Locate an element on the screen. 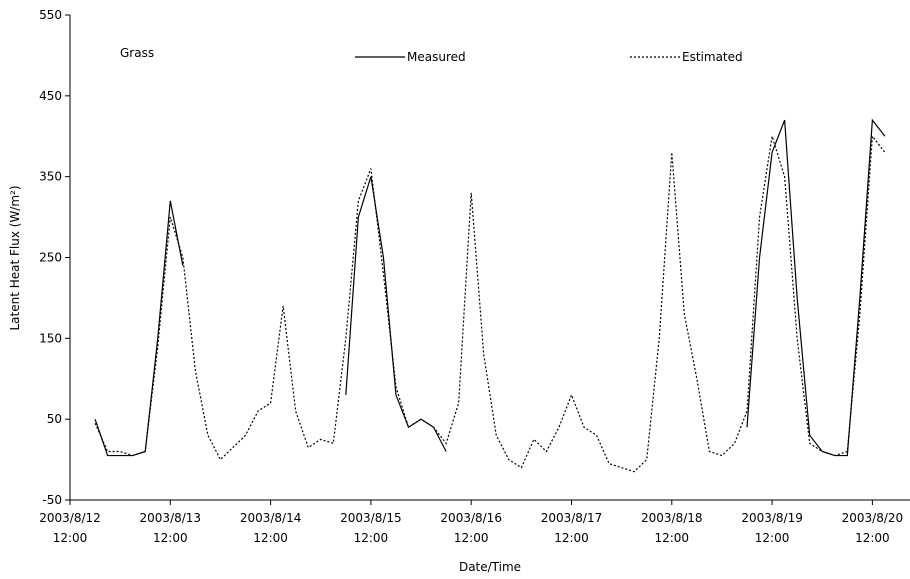 Image resolution: width=910 pixels, height=579 pixels. x-axis-label: Date/Time is located at coordinates (490, 567).